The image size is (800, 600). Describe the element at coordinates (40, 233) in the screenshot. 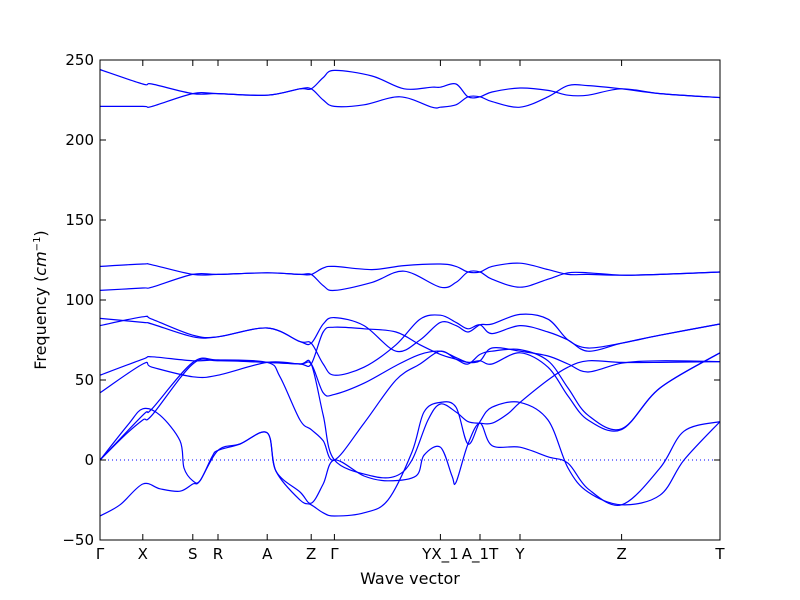

I see `y-axis-title-suffix: )` at that location.